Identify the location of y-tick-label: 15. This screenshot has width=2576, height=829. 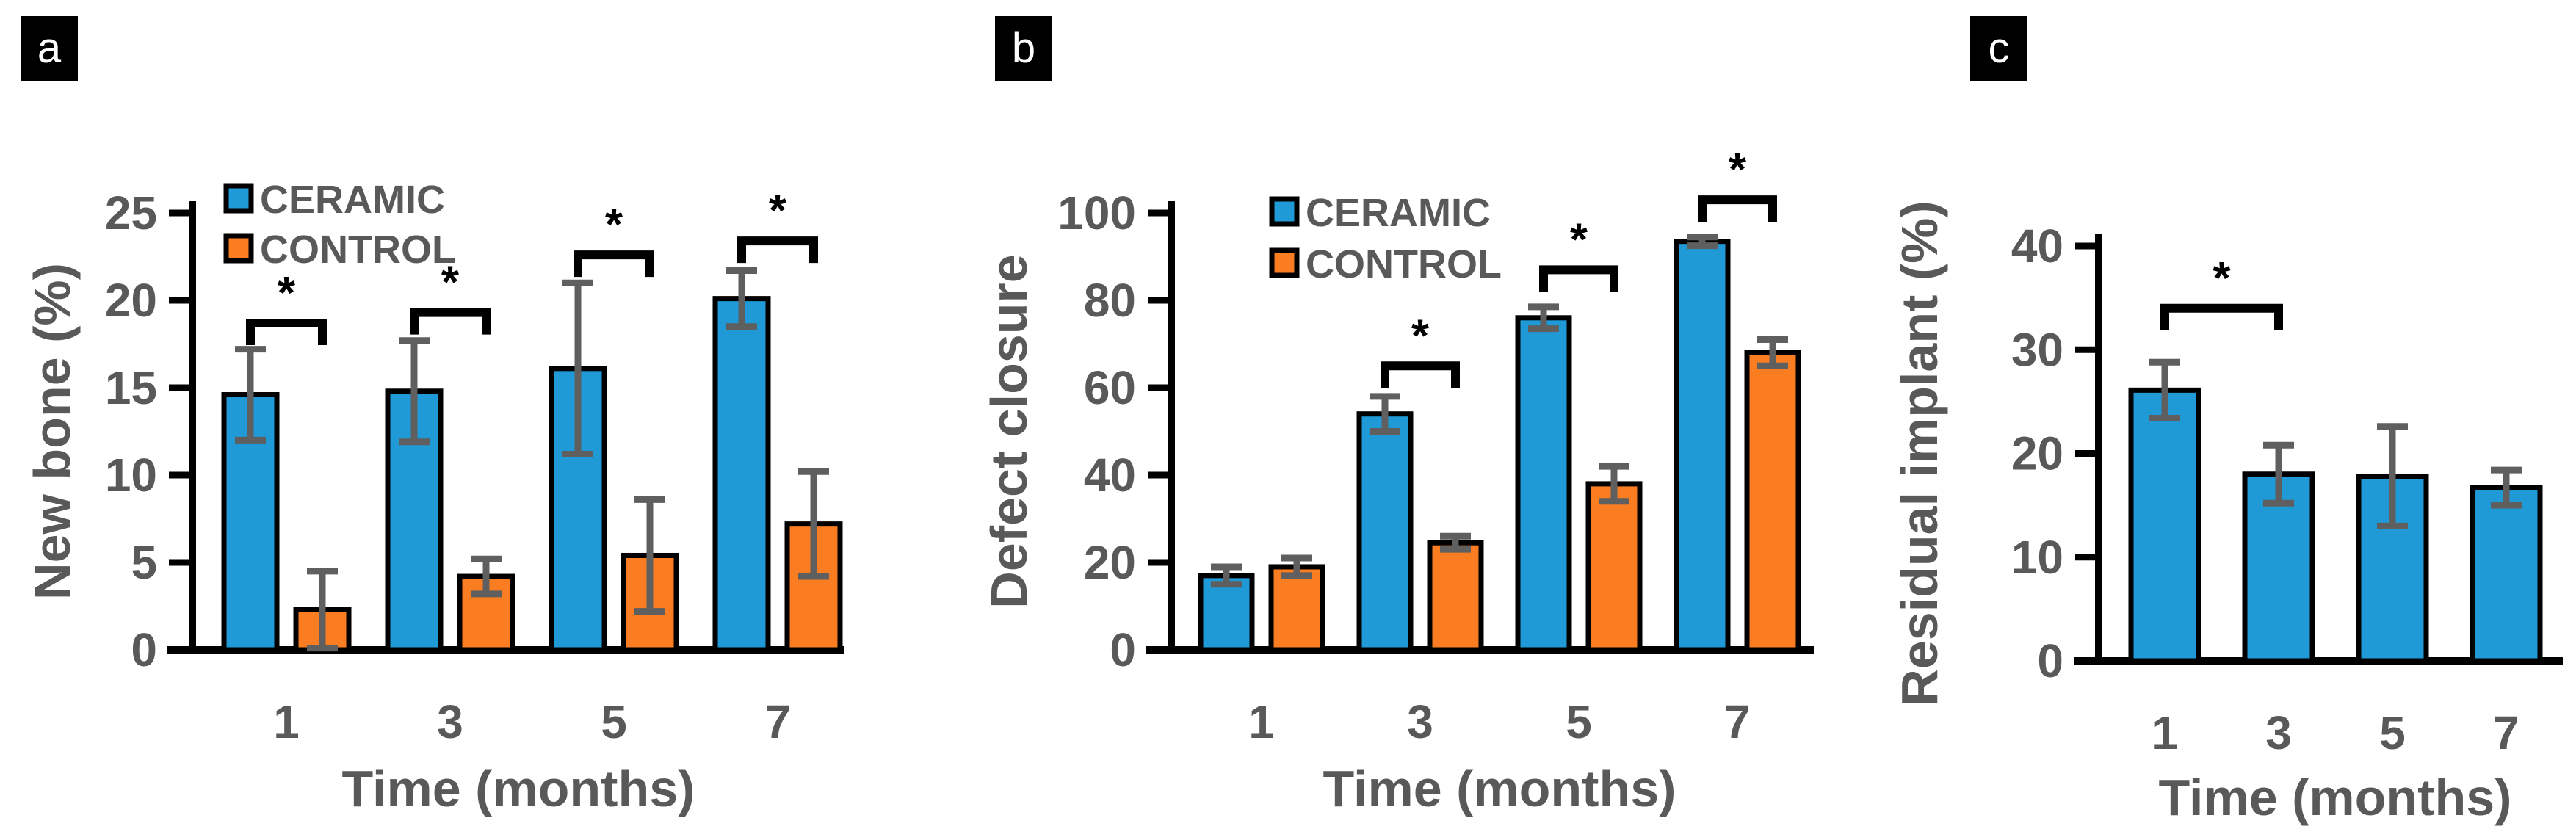
(131, 387).